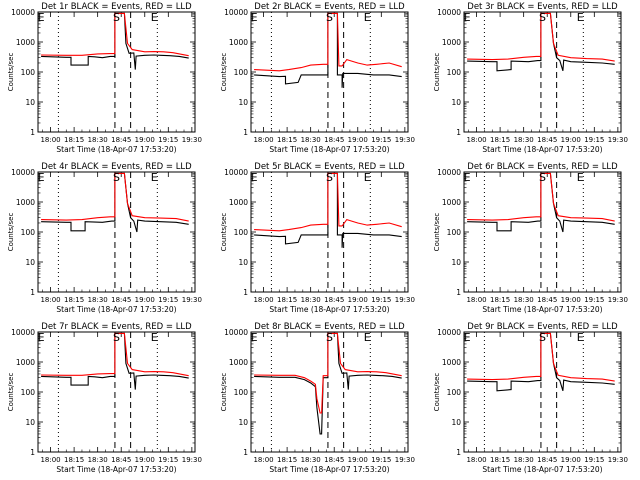  I want to click on panel-title: Det 5r BLACK = Events, RED = LLD, so click(329, 167).